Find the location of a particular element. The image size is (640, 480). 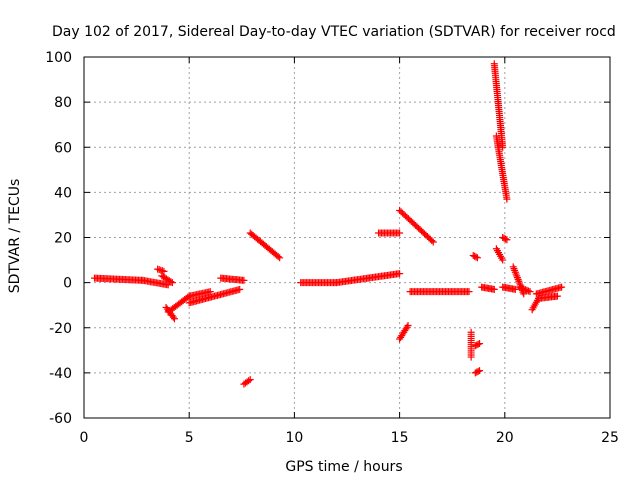

y-tick-label: 100 is located at coordinates (58, 58).